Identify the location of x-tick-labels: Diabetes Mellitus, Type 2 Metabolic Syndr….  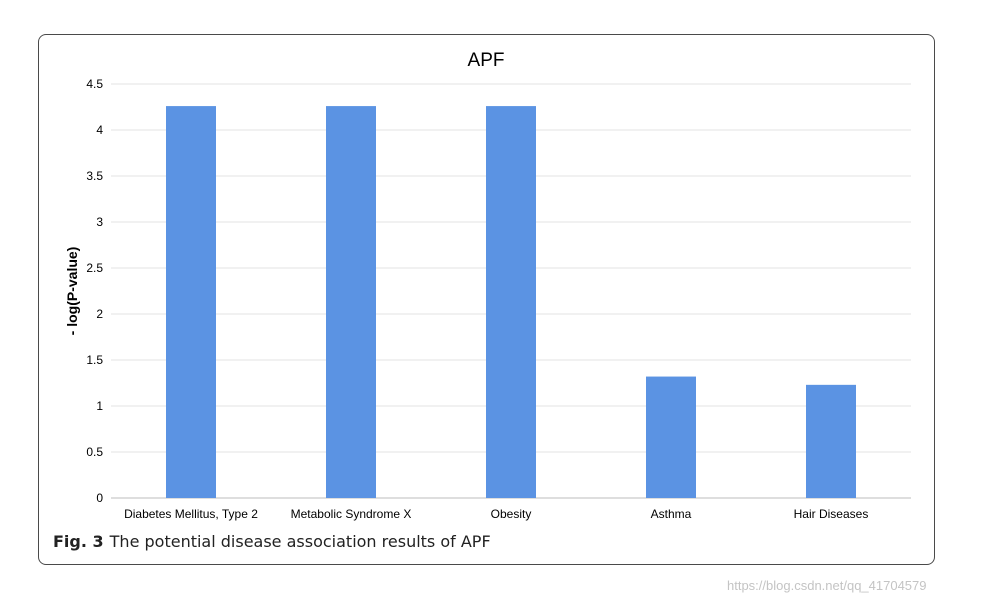
(496, 514).